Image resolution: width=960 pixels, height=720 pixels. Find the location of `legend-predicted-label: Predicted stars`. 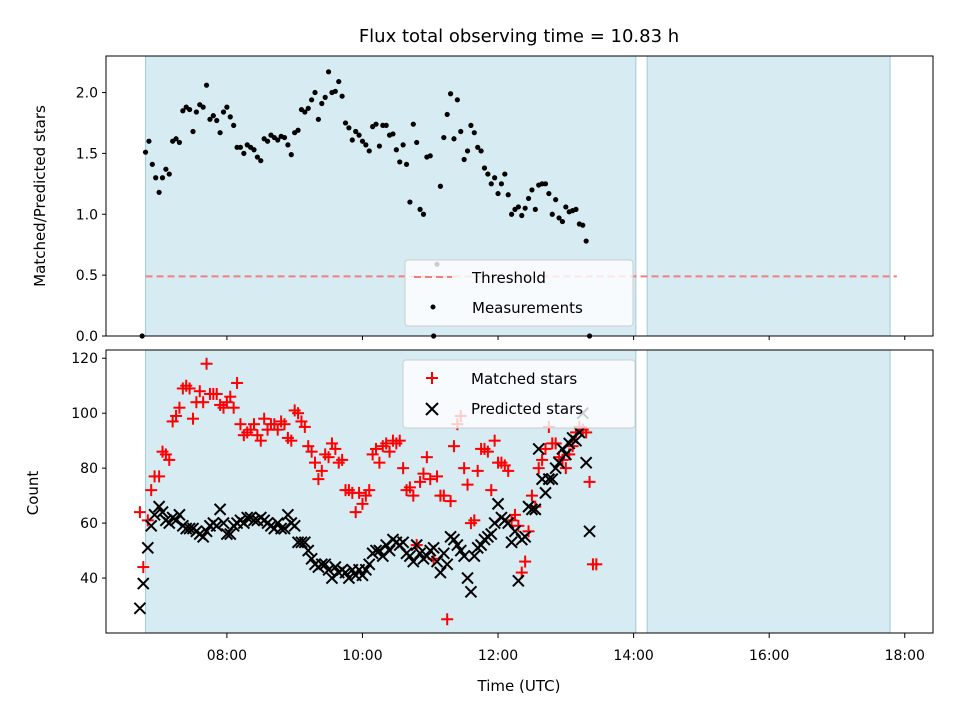

legend-predicted-label: Predicted stars is located at coordinates (527, 409).